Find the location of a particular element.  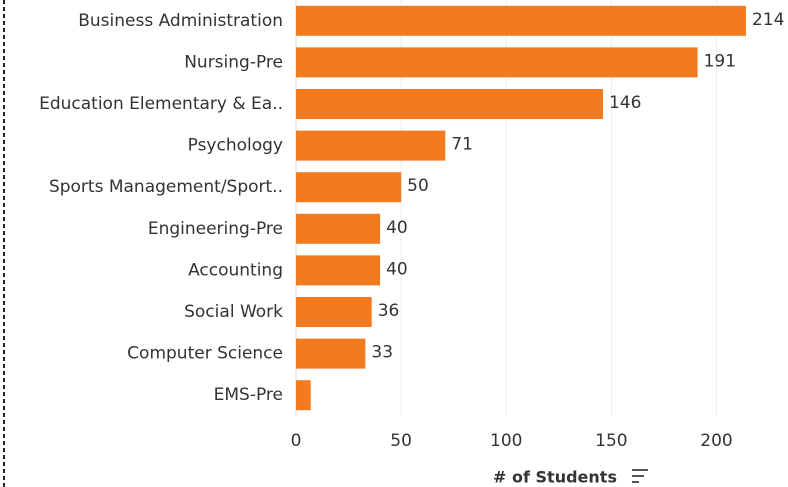

y-tick-label: Accounting is located at coordinates (235, 270).